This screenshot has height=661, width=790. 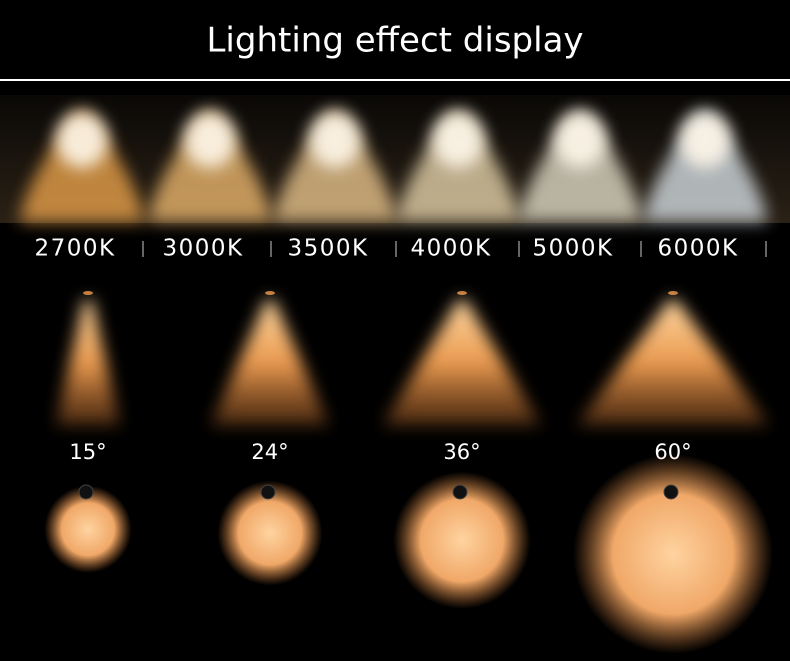 I want to click on beam-angle-label: 15°, so click(x=87, y=452).